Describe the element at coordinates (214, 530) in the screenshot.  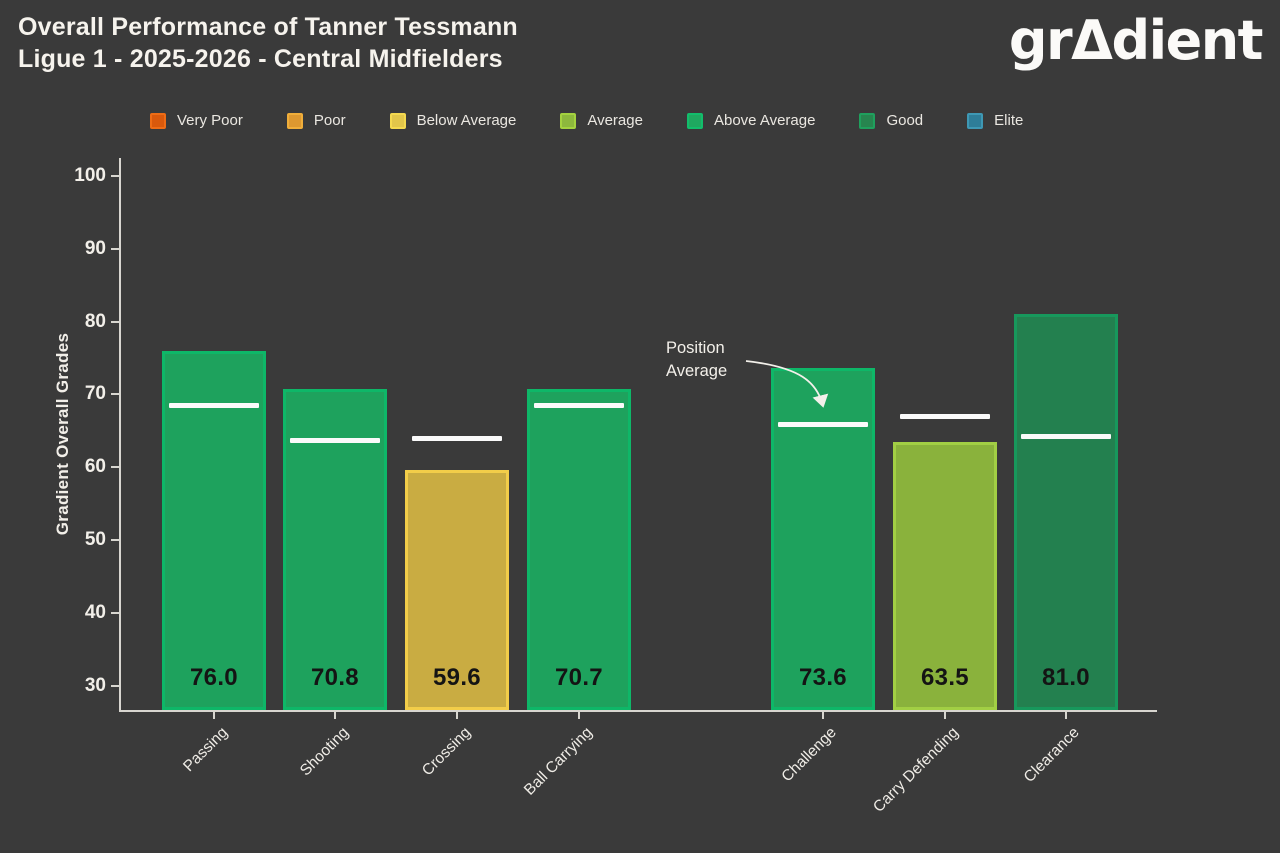
I see `bar-passing` at that location.